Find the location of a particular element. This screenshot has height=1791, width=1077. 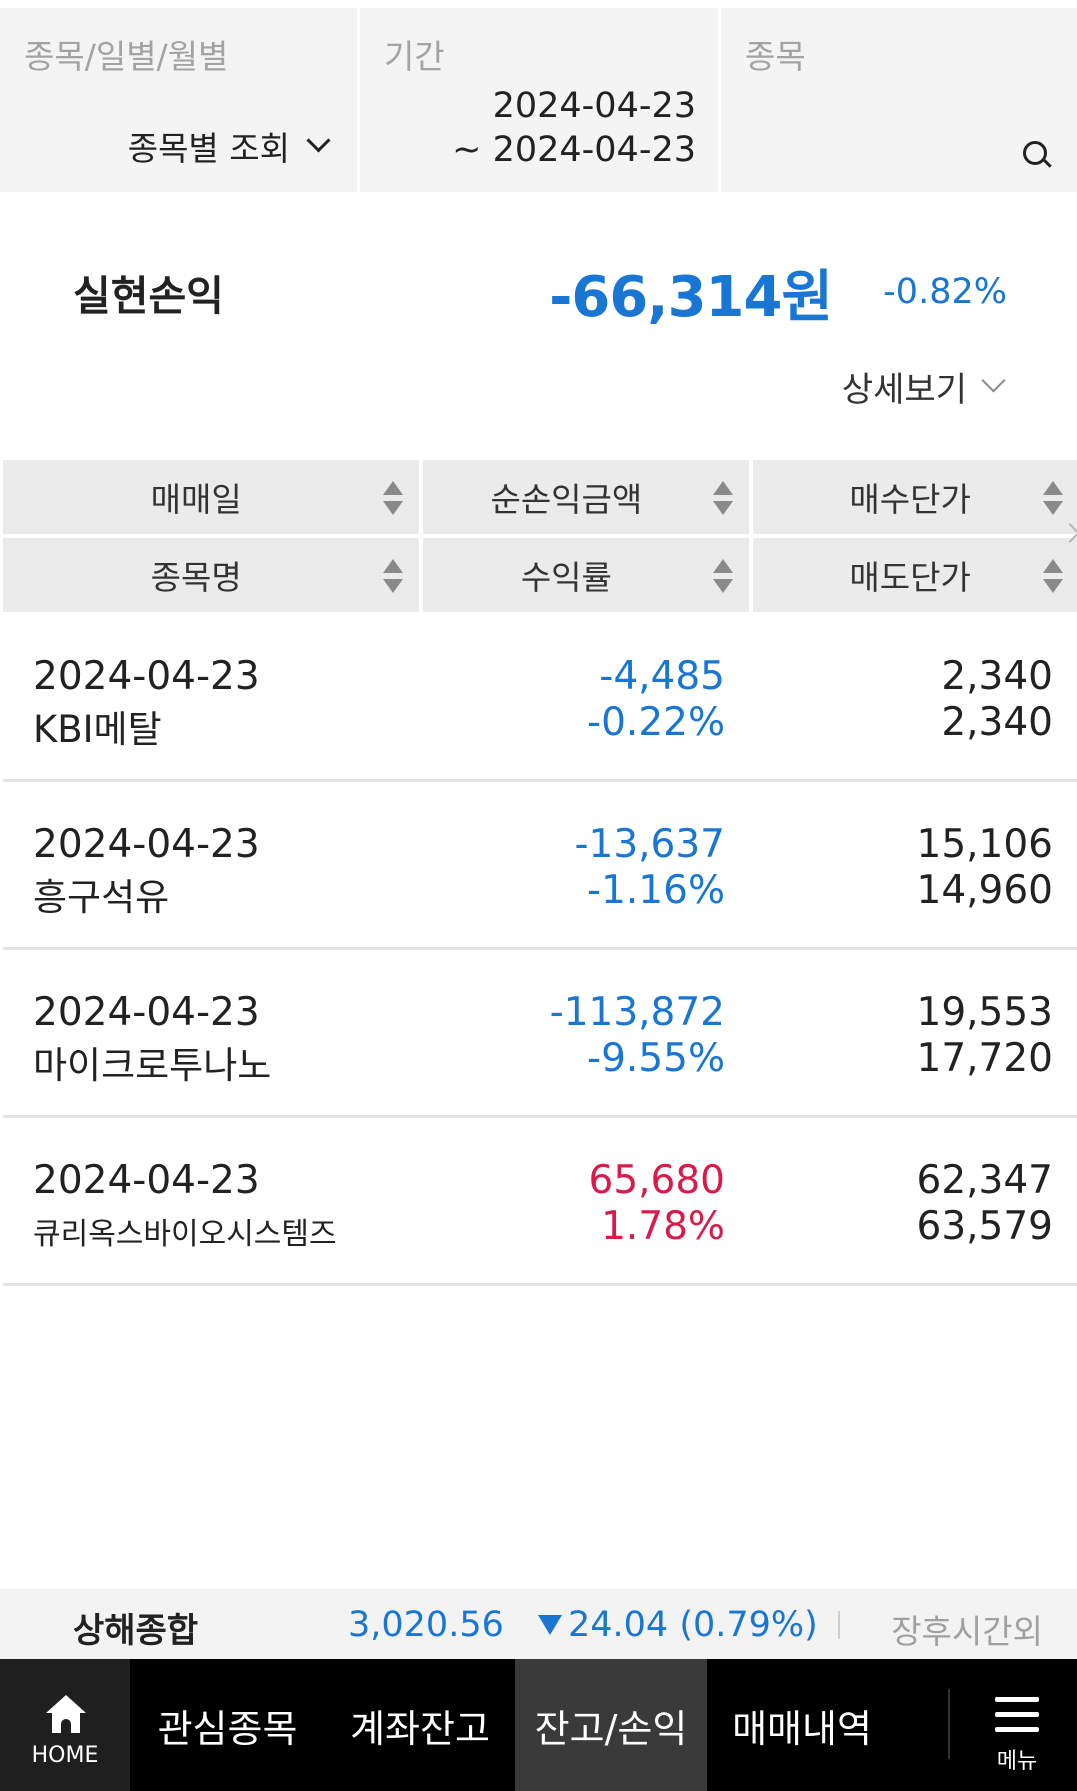

nav-home-label: HOME is located at coordinates (65, 1755).